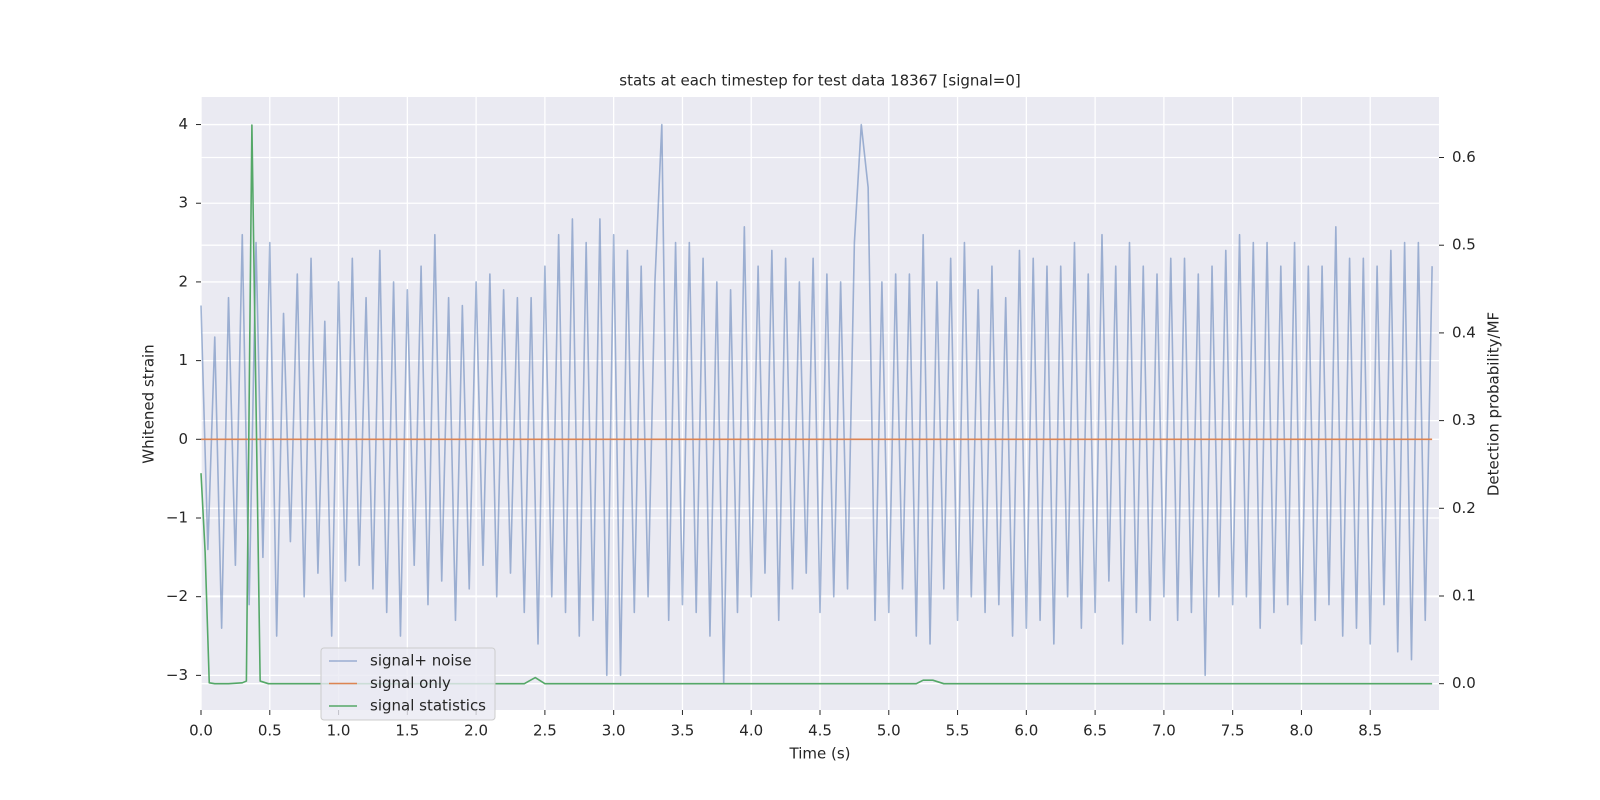 The width and height of the screenshot is (1600, 800). Describe the element at coordinates (1233, 731) in the screenshot. I see `x-tick-label: 7.5` at that location.